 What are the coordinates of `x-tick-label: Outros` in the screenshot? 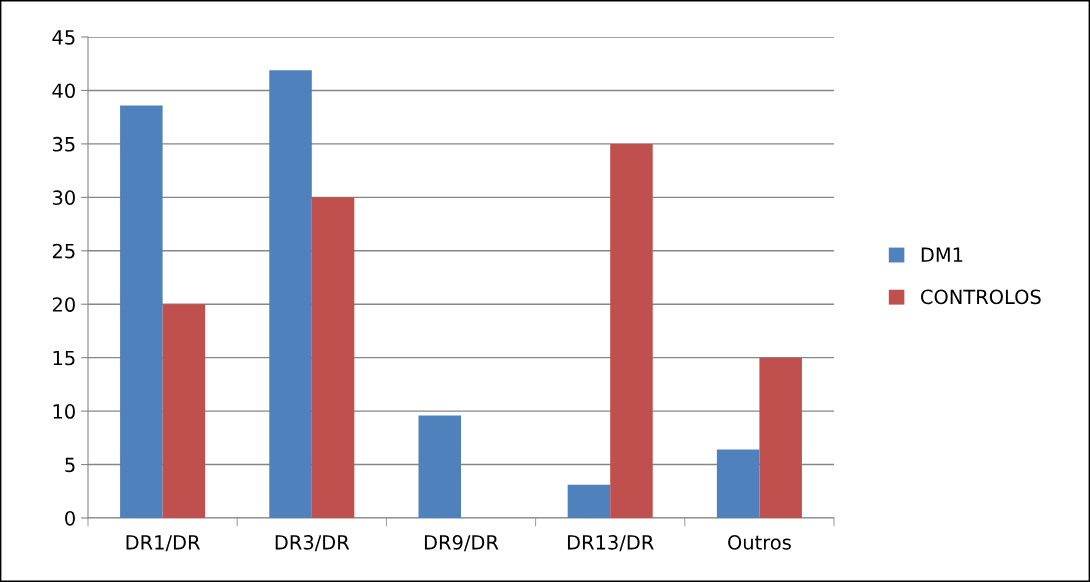 It's located at (759, 542).